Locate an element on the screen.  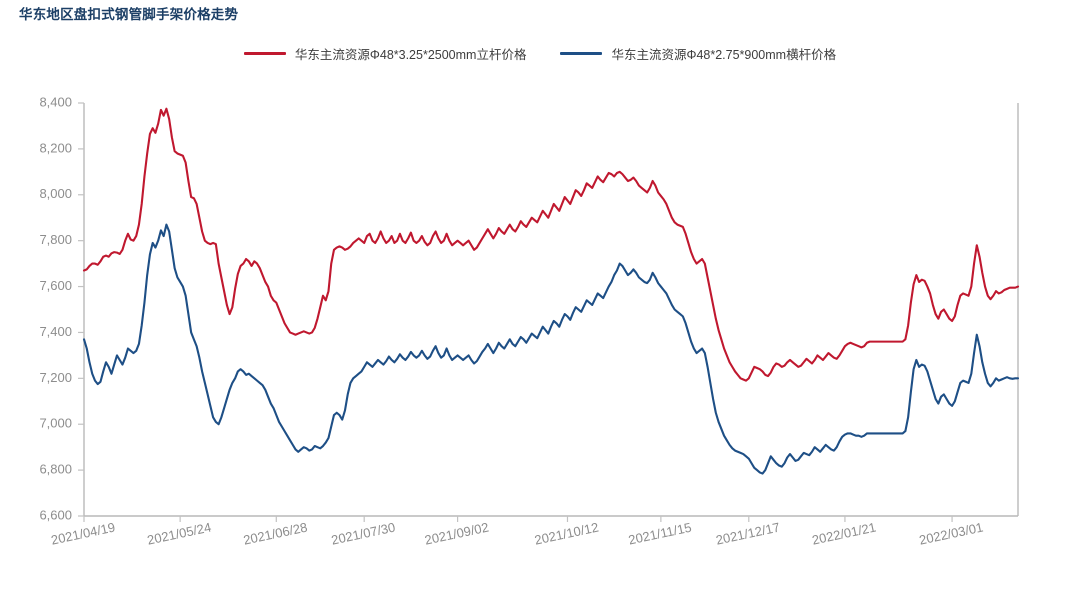
legend-label-lizhu: 华东主流资源Φ48*3.25*2500mm立杆价格 is located at coordinates (410, 55).